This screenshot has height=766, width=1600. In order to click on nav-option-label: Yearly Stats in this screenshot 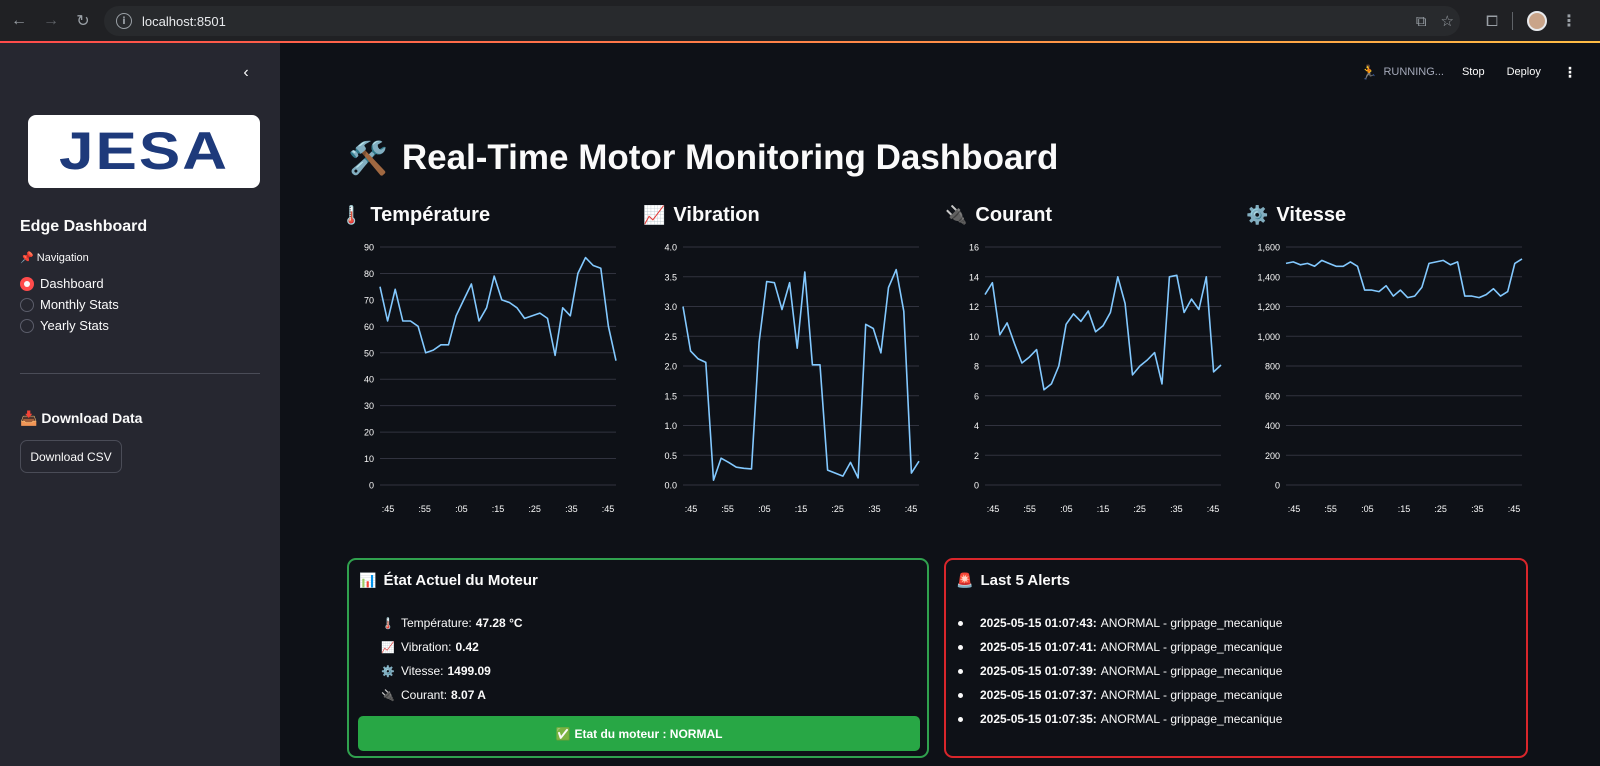, I will do `click(74, 325)`.